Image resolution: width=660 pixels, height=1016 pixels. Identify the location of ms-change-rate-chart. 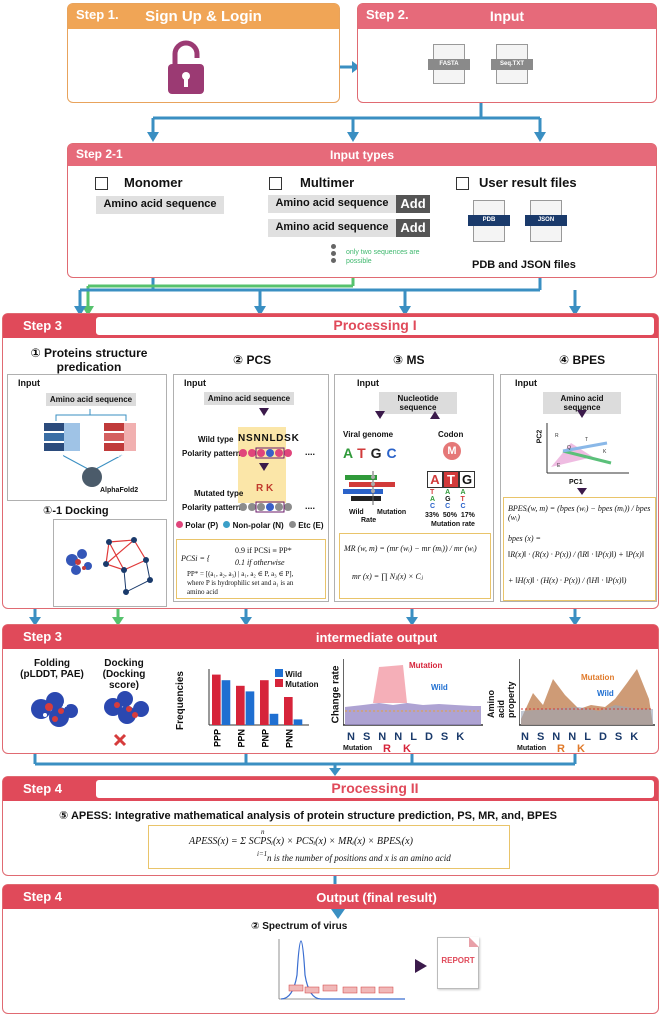
(413, 692).